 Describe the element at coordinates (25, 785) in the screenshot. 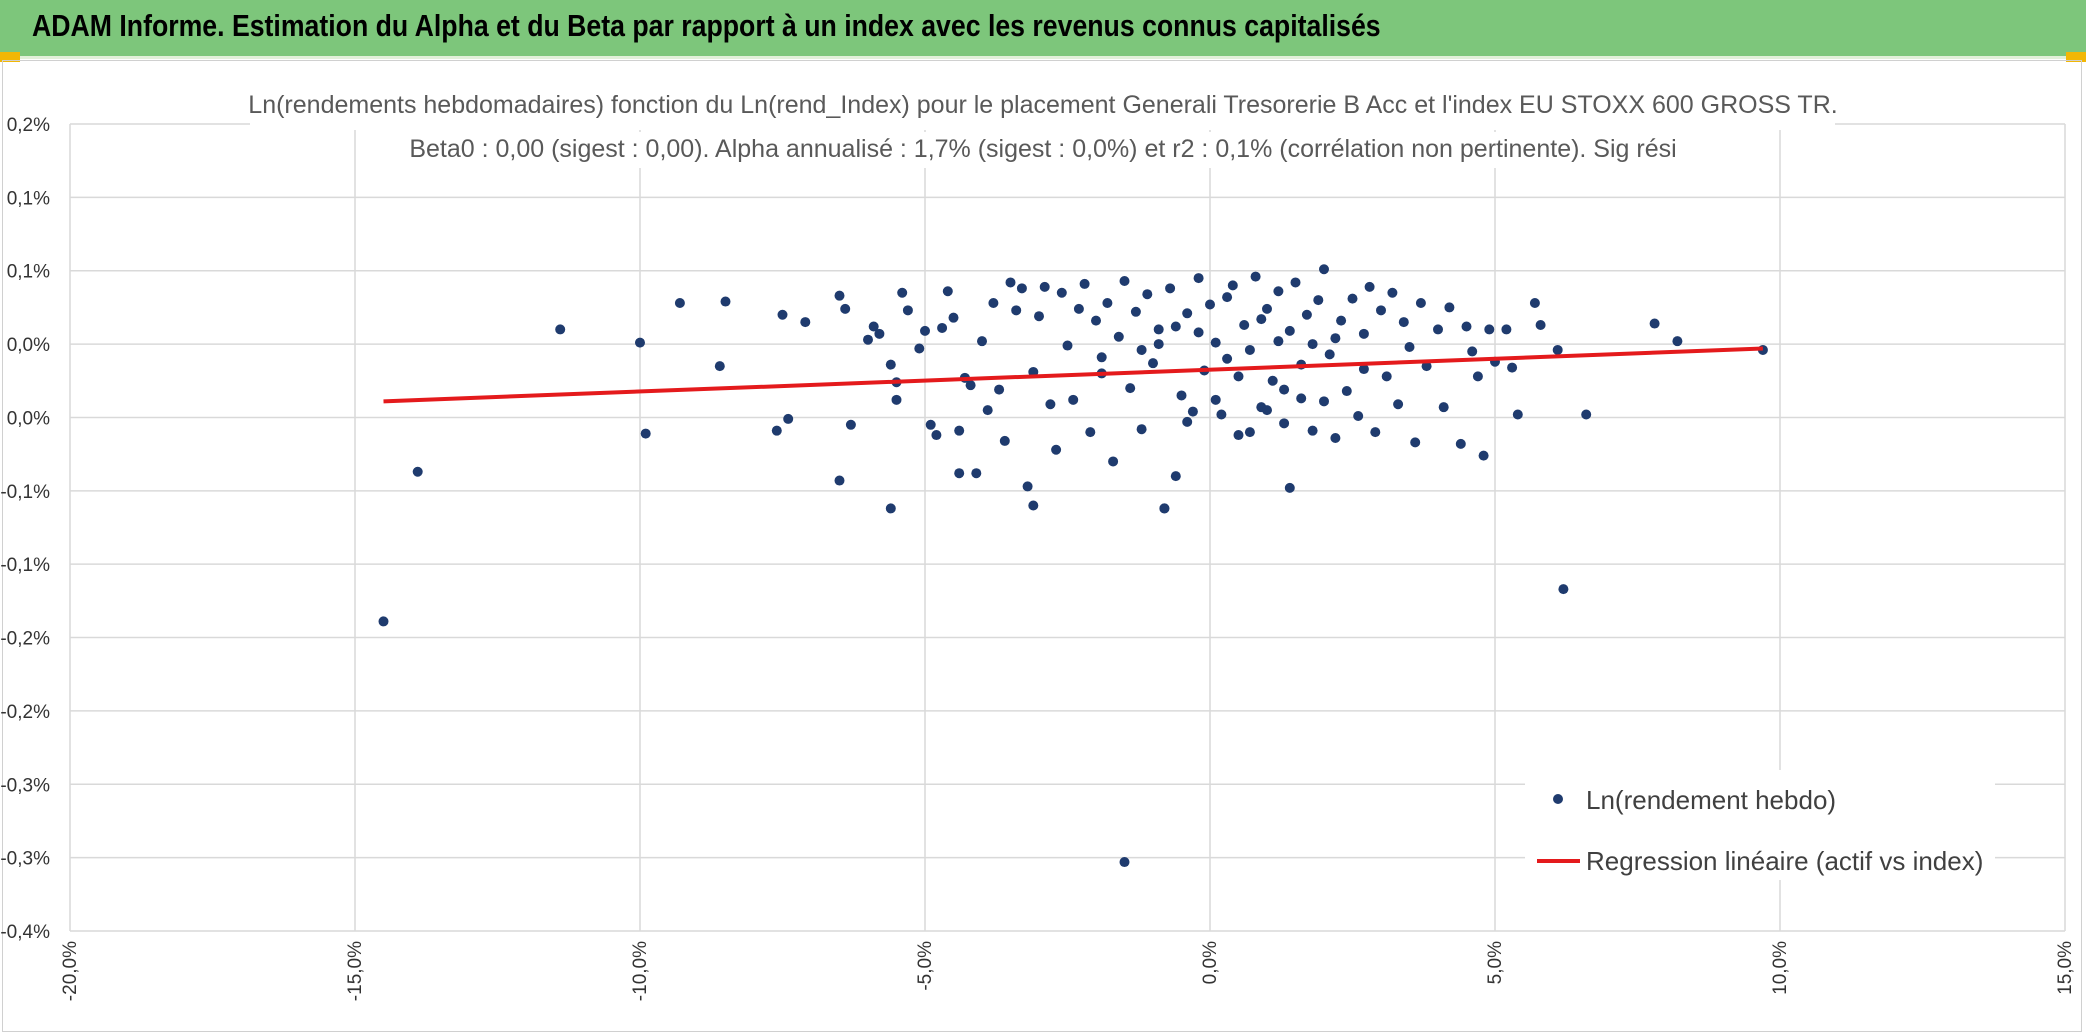

I see `y-tick-label: -0,3%` at that location.